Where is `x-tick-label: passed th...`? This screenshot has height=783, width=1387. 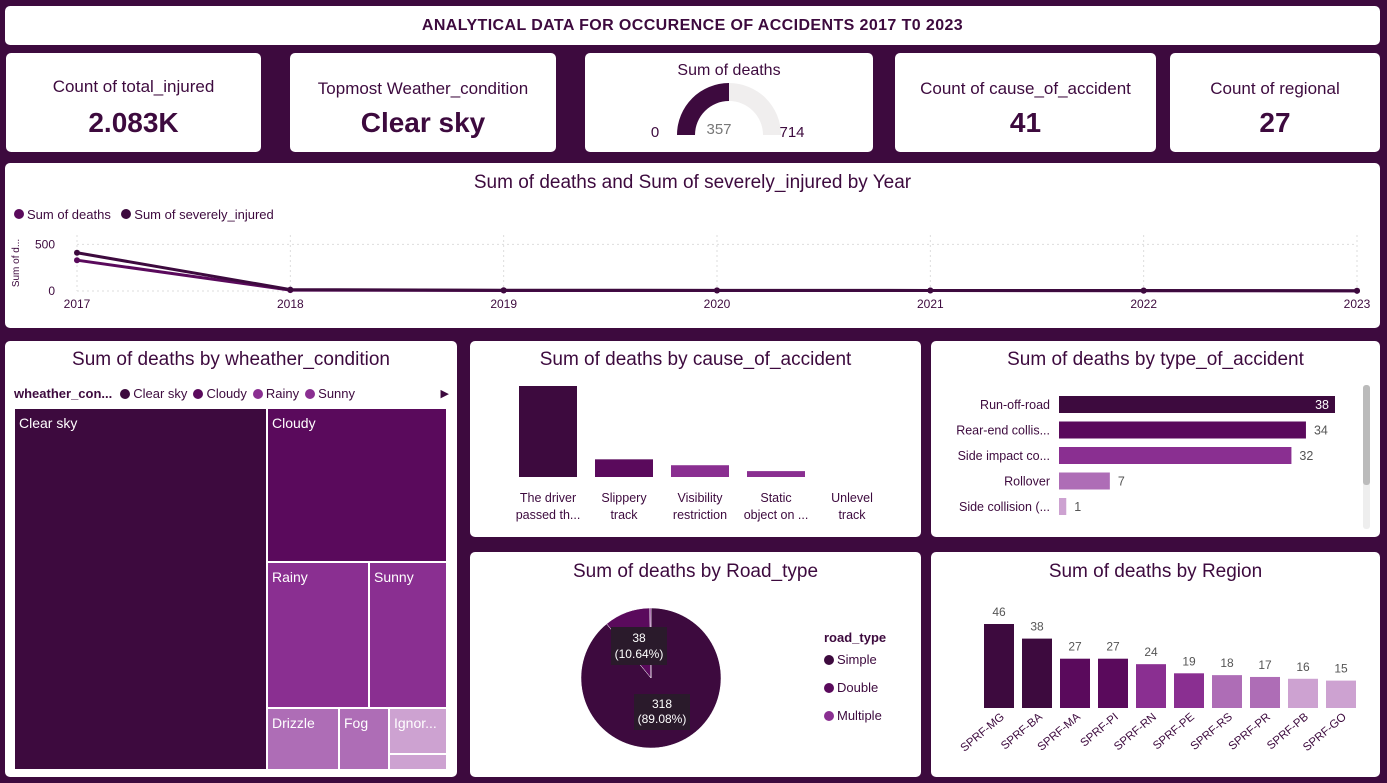
x-tick-label: passed th... is located at coordinates (548, 515).